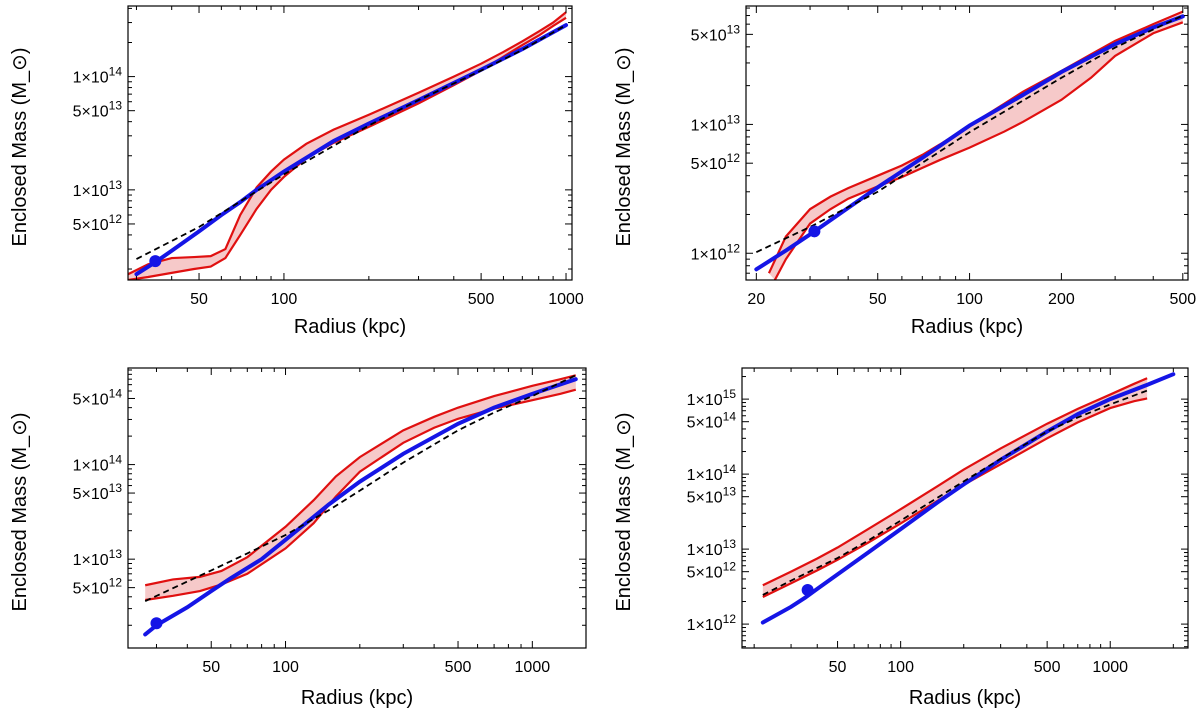  Describe the element at coordinates (712, 398) in the screenshot. I see `y-tick-label: 1×10¹⁵` at that location.